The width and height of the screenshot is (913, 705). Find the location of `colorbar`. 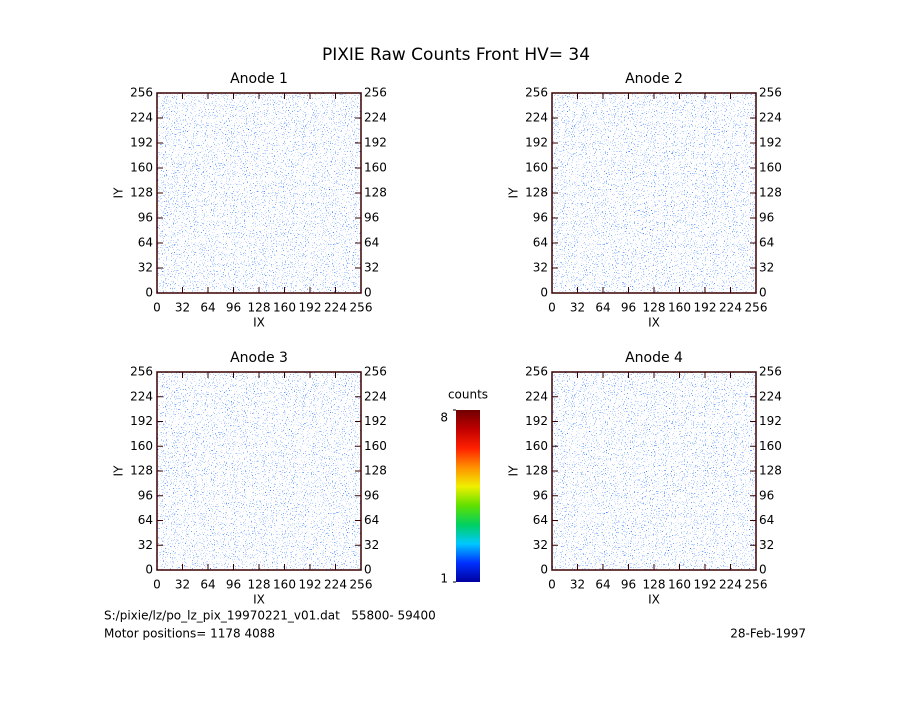

colorbar is located at coordinates (468, 496).